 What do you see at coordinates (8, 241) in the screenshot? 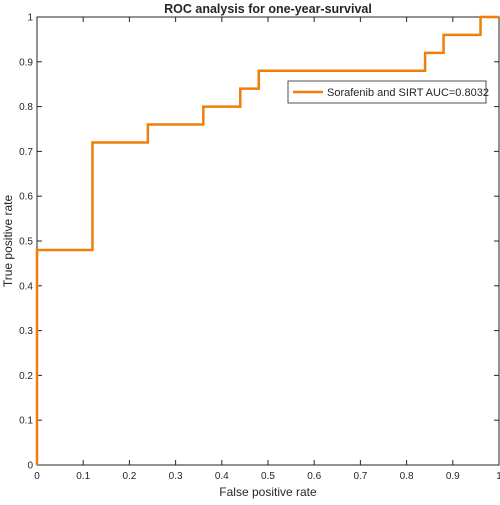
I see `y-axis-label: True positive rate` at bounding box center [8, 241].